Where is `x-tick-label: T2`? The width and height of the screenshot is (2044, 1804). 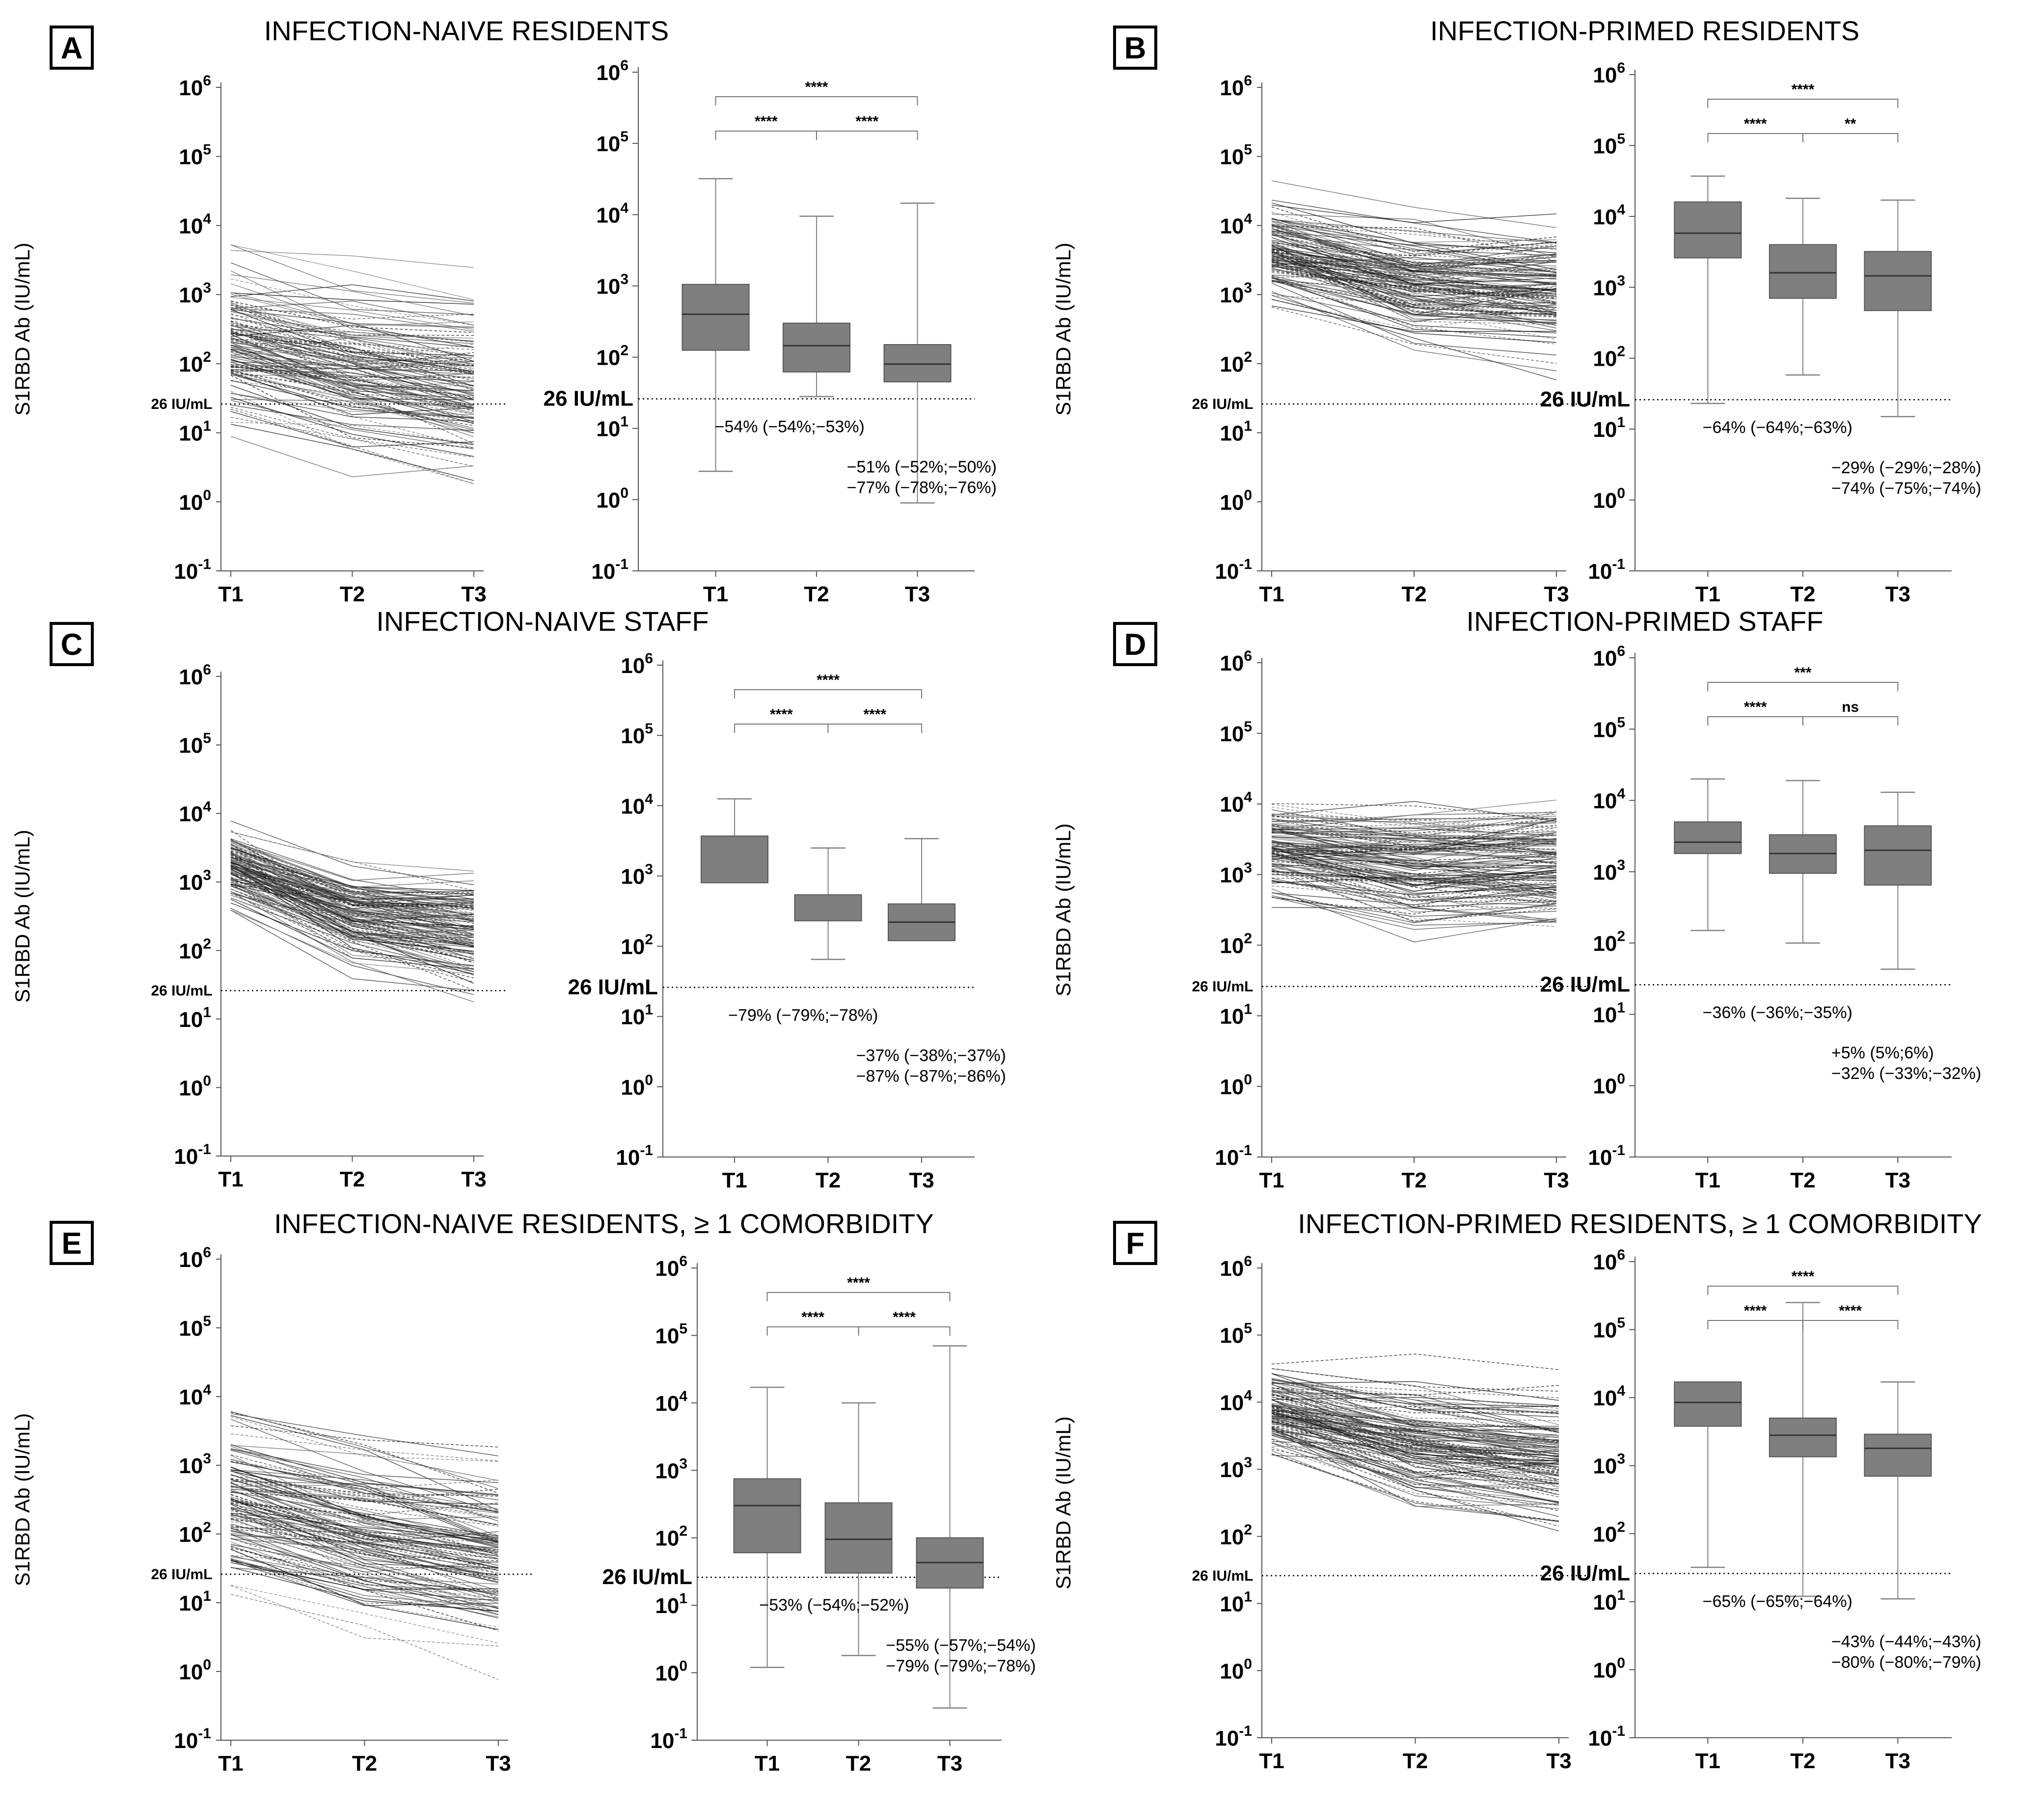 x-tick-label: T2 is located at coordinates (828, 1180).